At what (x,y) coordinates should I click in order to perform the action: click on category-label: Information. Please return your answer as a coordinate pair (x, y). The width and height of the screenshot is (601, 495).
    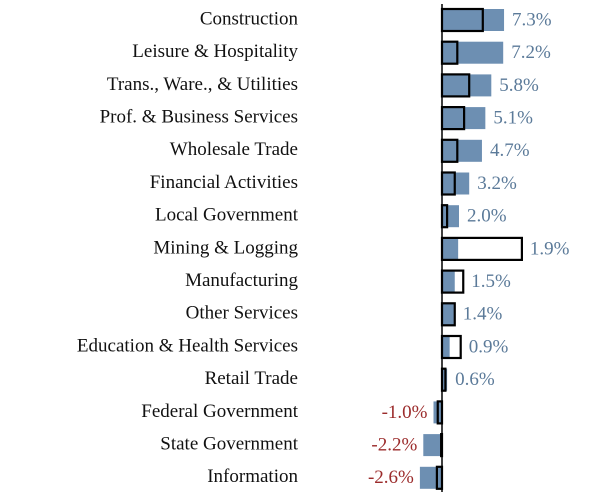
    Looking at the image, I should click on (252, 476).